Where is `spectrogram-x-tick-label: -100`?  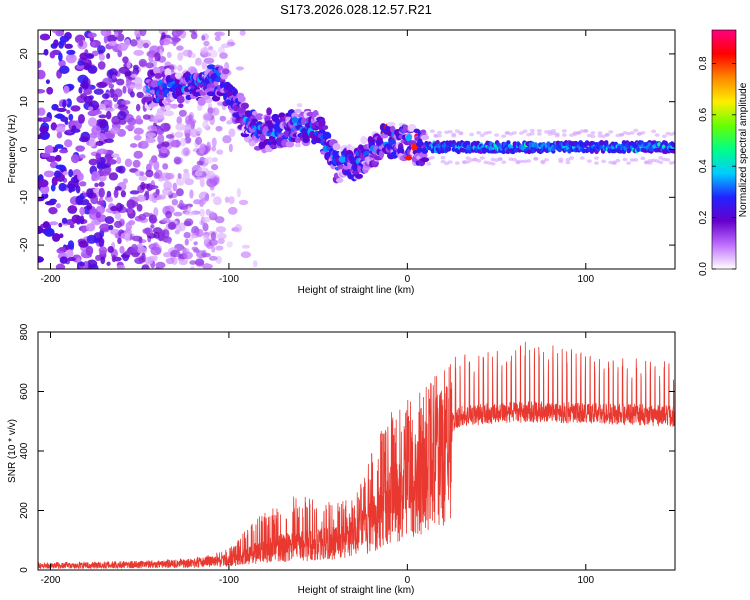 spectrogram-x-tick-label: -100 is located at coordinates (229, 279).